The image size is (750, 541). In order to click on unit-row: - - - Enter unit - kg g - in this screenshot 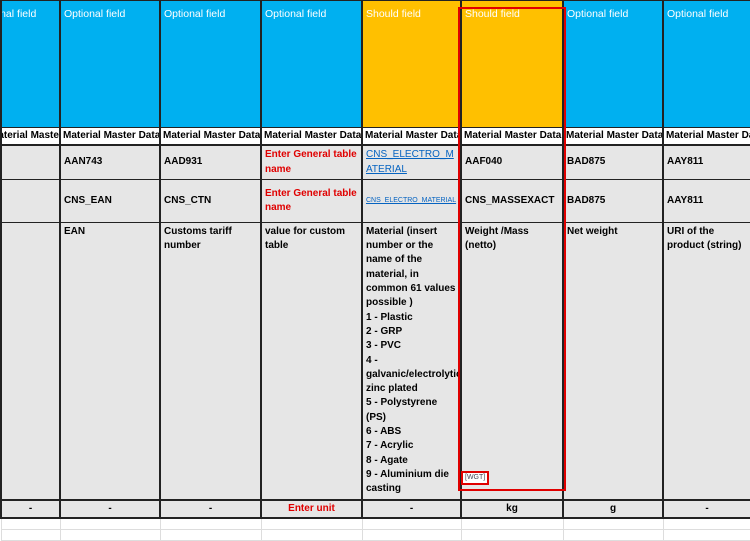, I will do `click(375, 508)`.